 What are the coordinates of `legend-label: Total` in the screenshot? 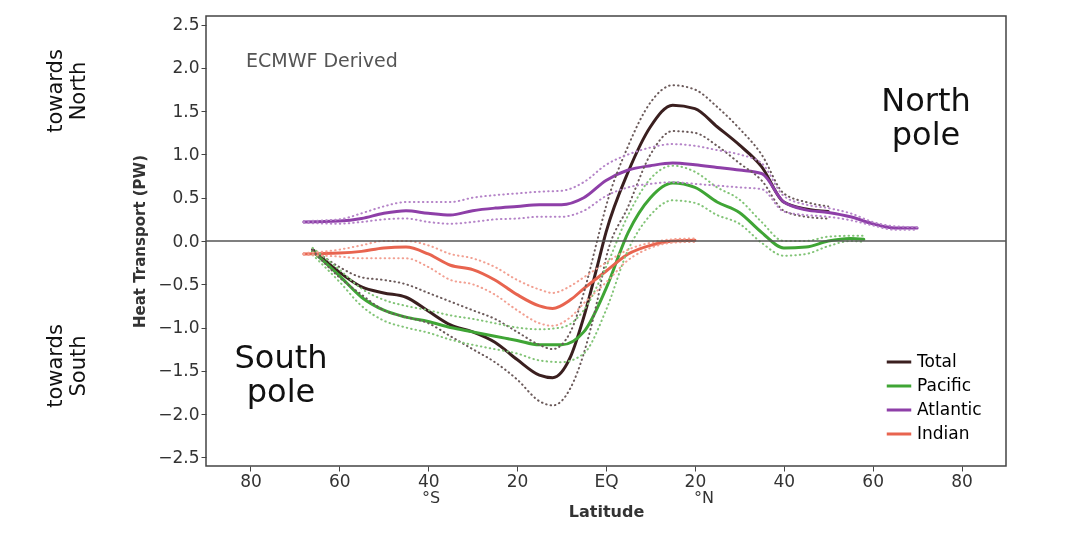 It's located at (936, 361).